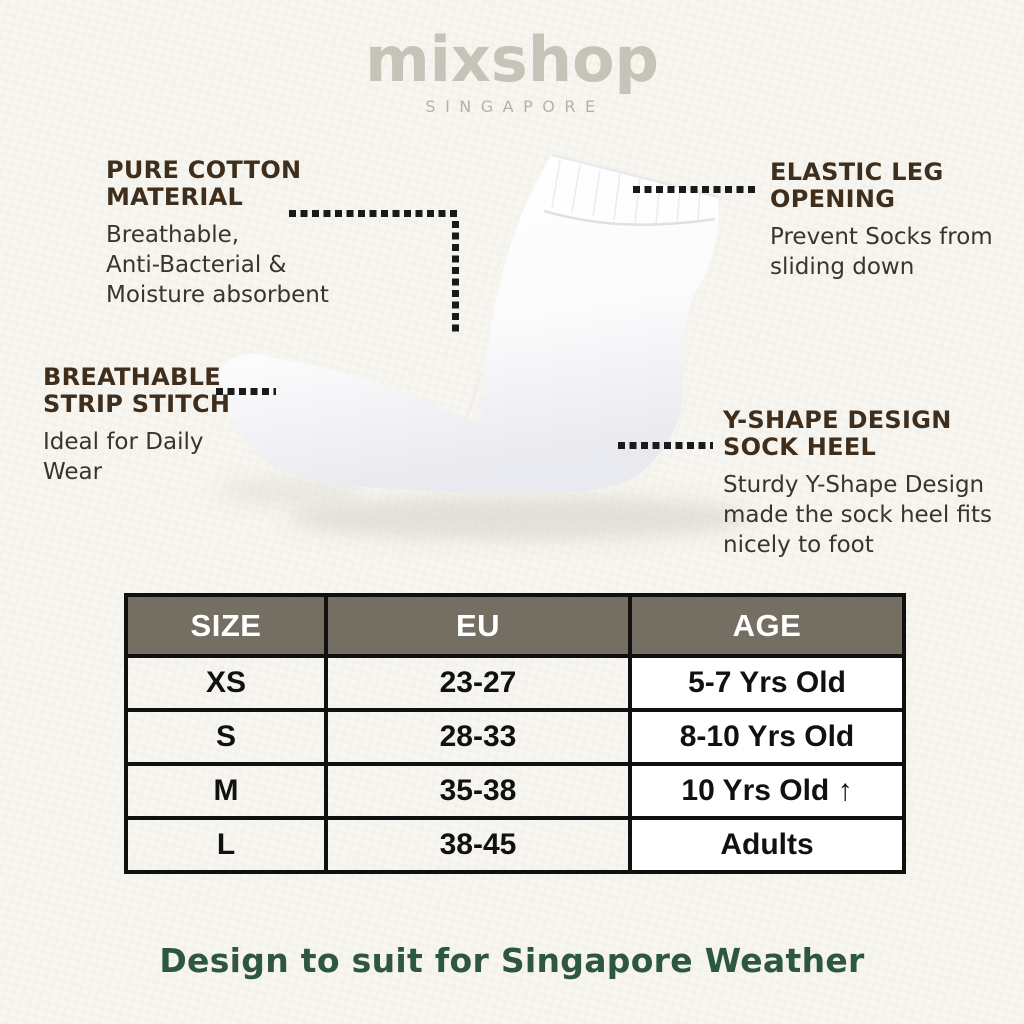  What do you see at coordinates (767, 625) in the screenshot?
I see `size-table-header-age: AGE` at bounding box center [767, 625].